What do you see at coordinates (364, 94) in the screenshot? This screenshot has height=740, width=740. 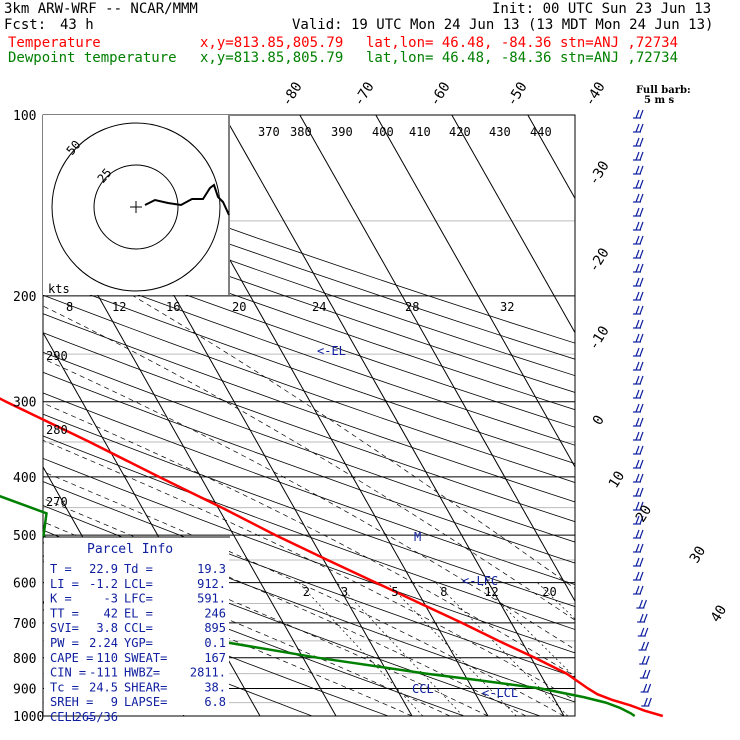 I see `isotherm-label: -70` at bounding box center [364, 94].